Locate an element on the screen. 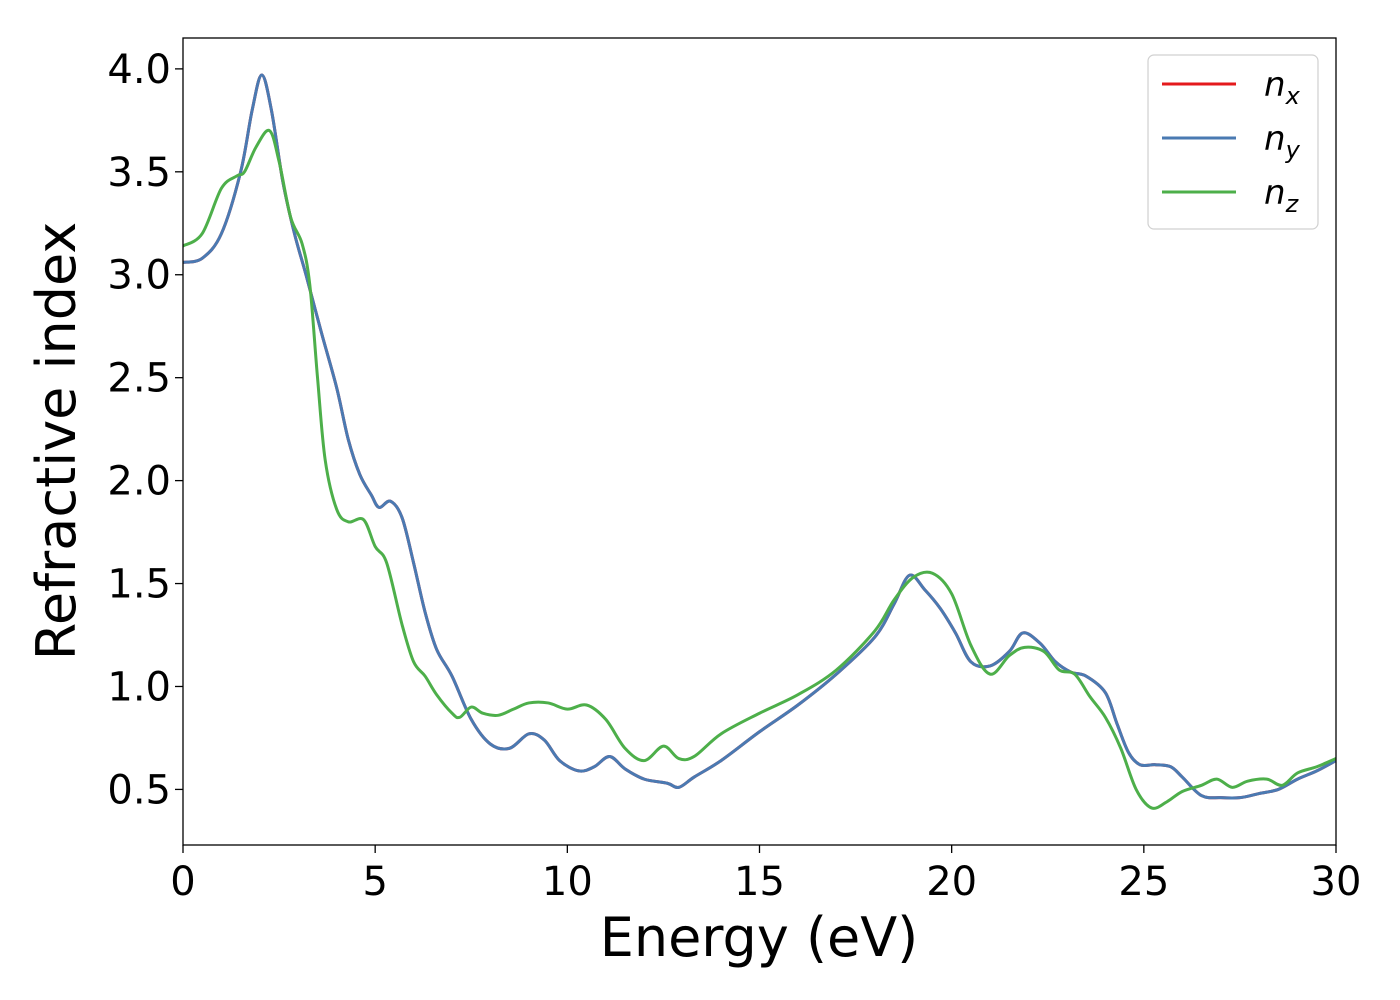 Image resolution: width=1400 pixels, height=1000 pixels. y-axis-label: Refractive index is located at coordinates (56, 441).